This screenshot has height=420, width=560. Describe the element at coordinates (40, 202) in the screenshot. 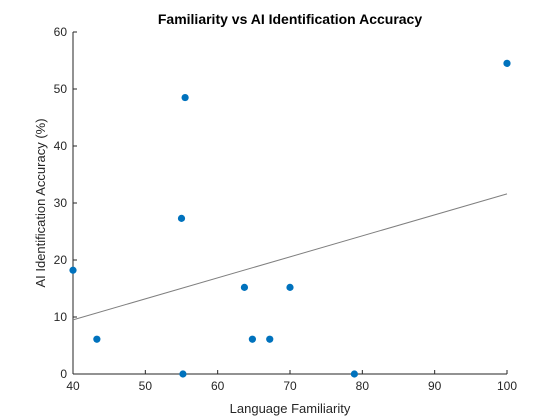

I see `y-axis-label: AI Identification Accuracy (%)` at that location.